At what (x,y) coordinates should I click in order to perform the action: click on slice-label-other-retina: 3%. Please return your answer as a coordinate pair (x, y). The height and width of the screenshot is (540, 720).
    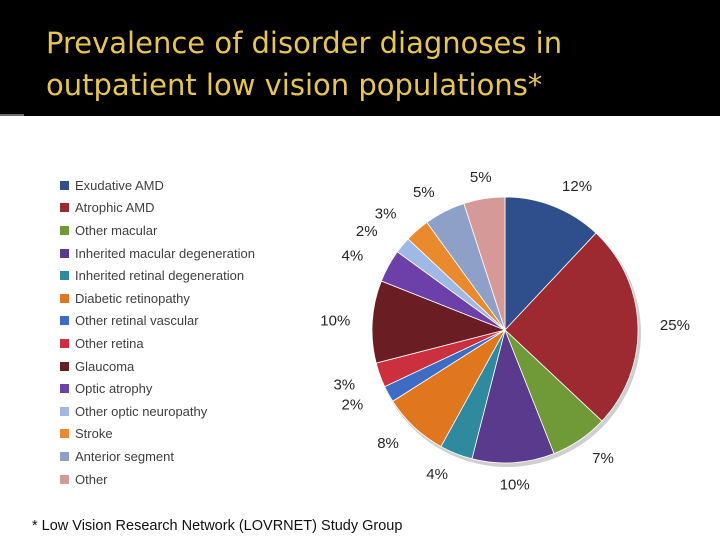
    Looking at the image, I should click on (344, 385).